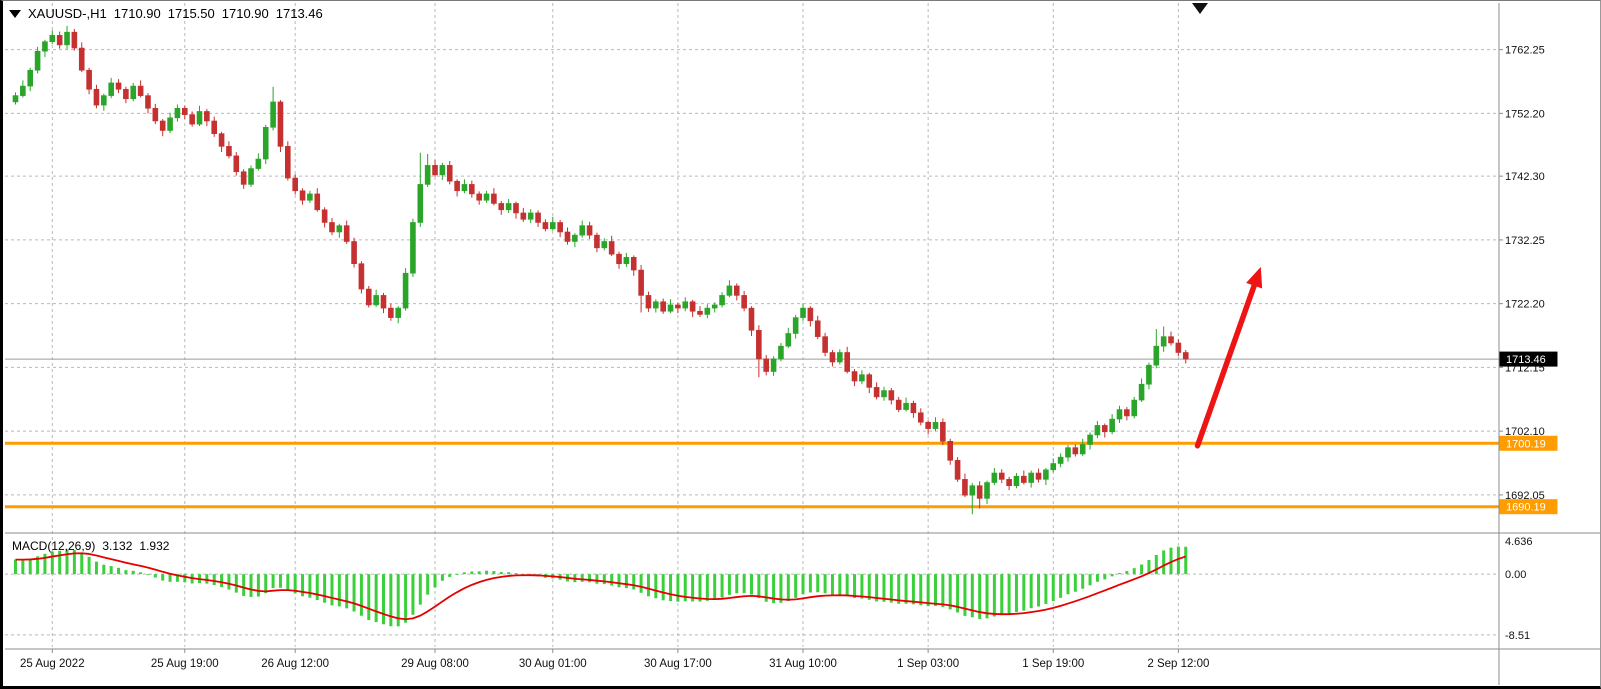  I want to click on macd-signal-line, so click(601, 586).